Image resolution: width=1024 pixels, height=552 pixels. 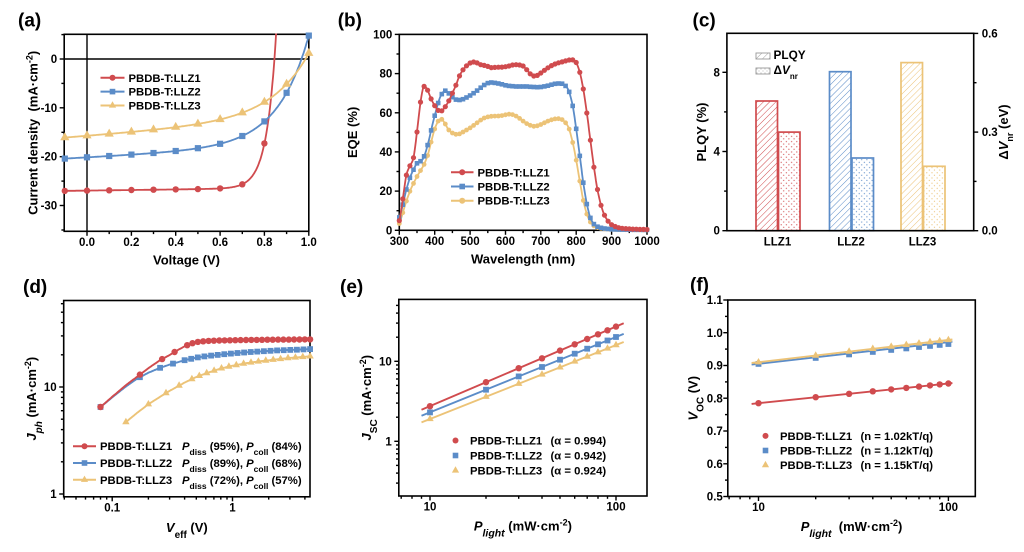 I want to click on svg-text: (n = 1.15kT/q), so click(x=897, y=466).